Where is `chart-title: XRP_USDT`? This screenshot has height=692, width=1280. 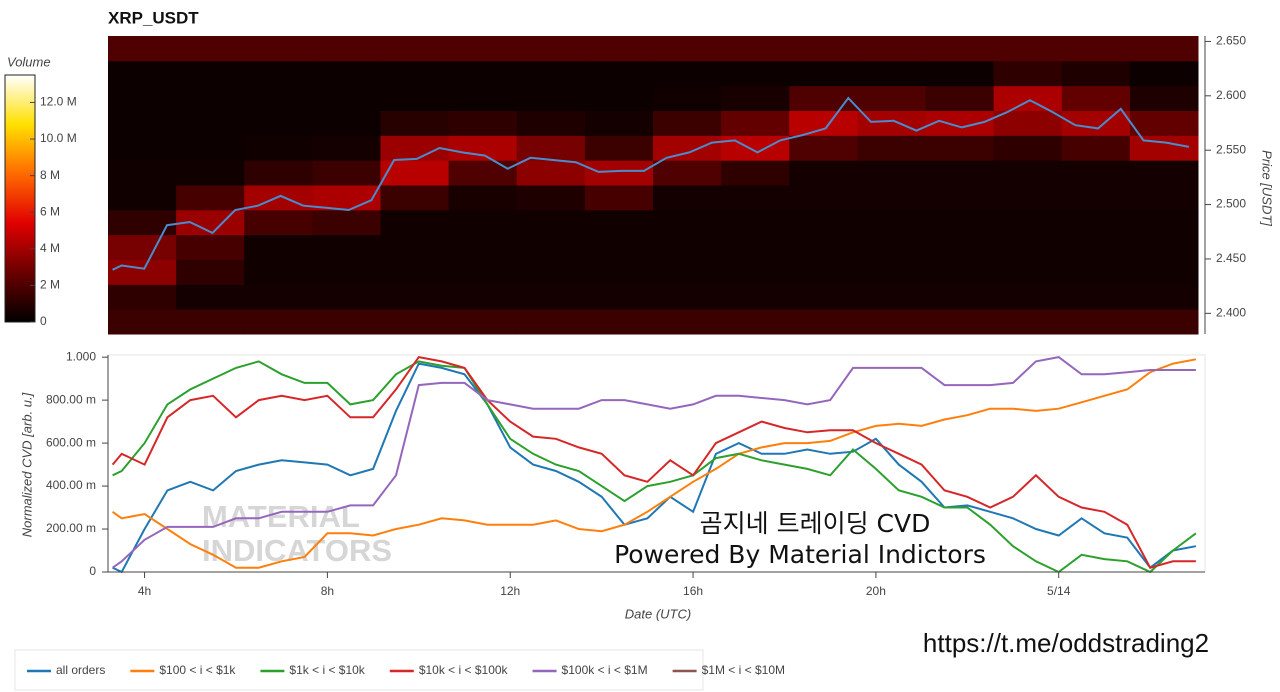
chart-title: XRP_USDT is located at coordinates (153, 17).